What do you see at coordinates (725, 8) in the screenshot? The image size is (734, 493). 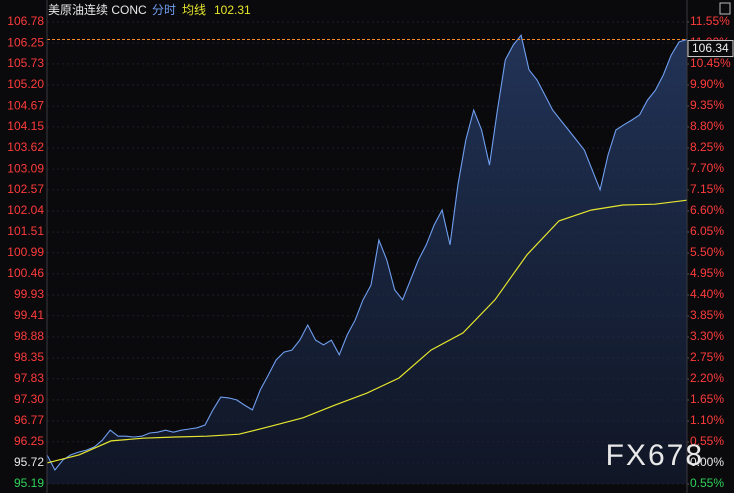 I see `menu-icon` at bounding box center [725, 8].